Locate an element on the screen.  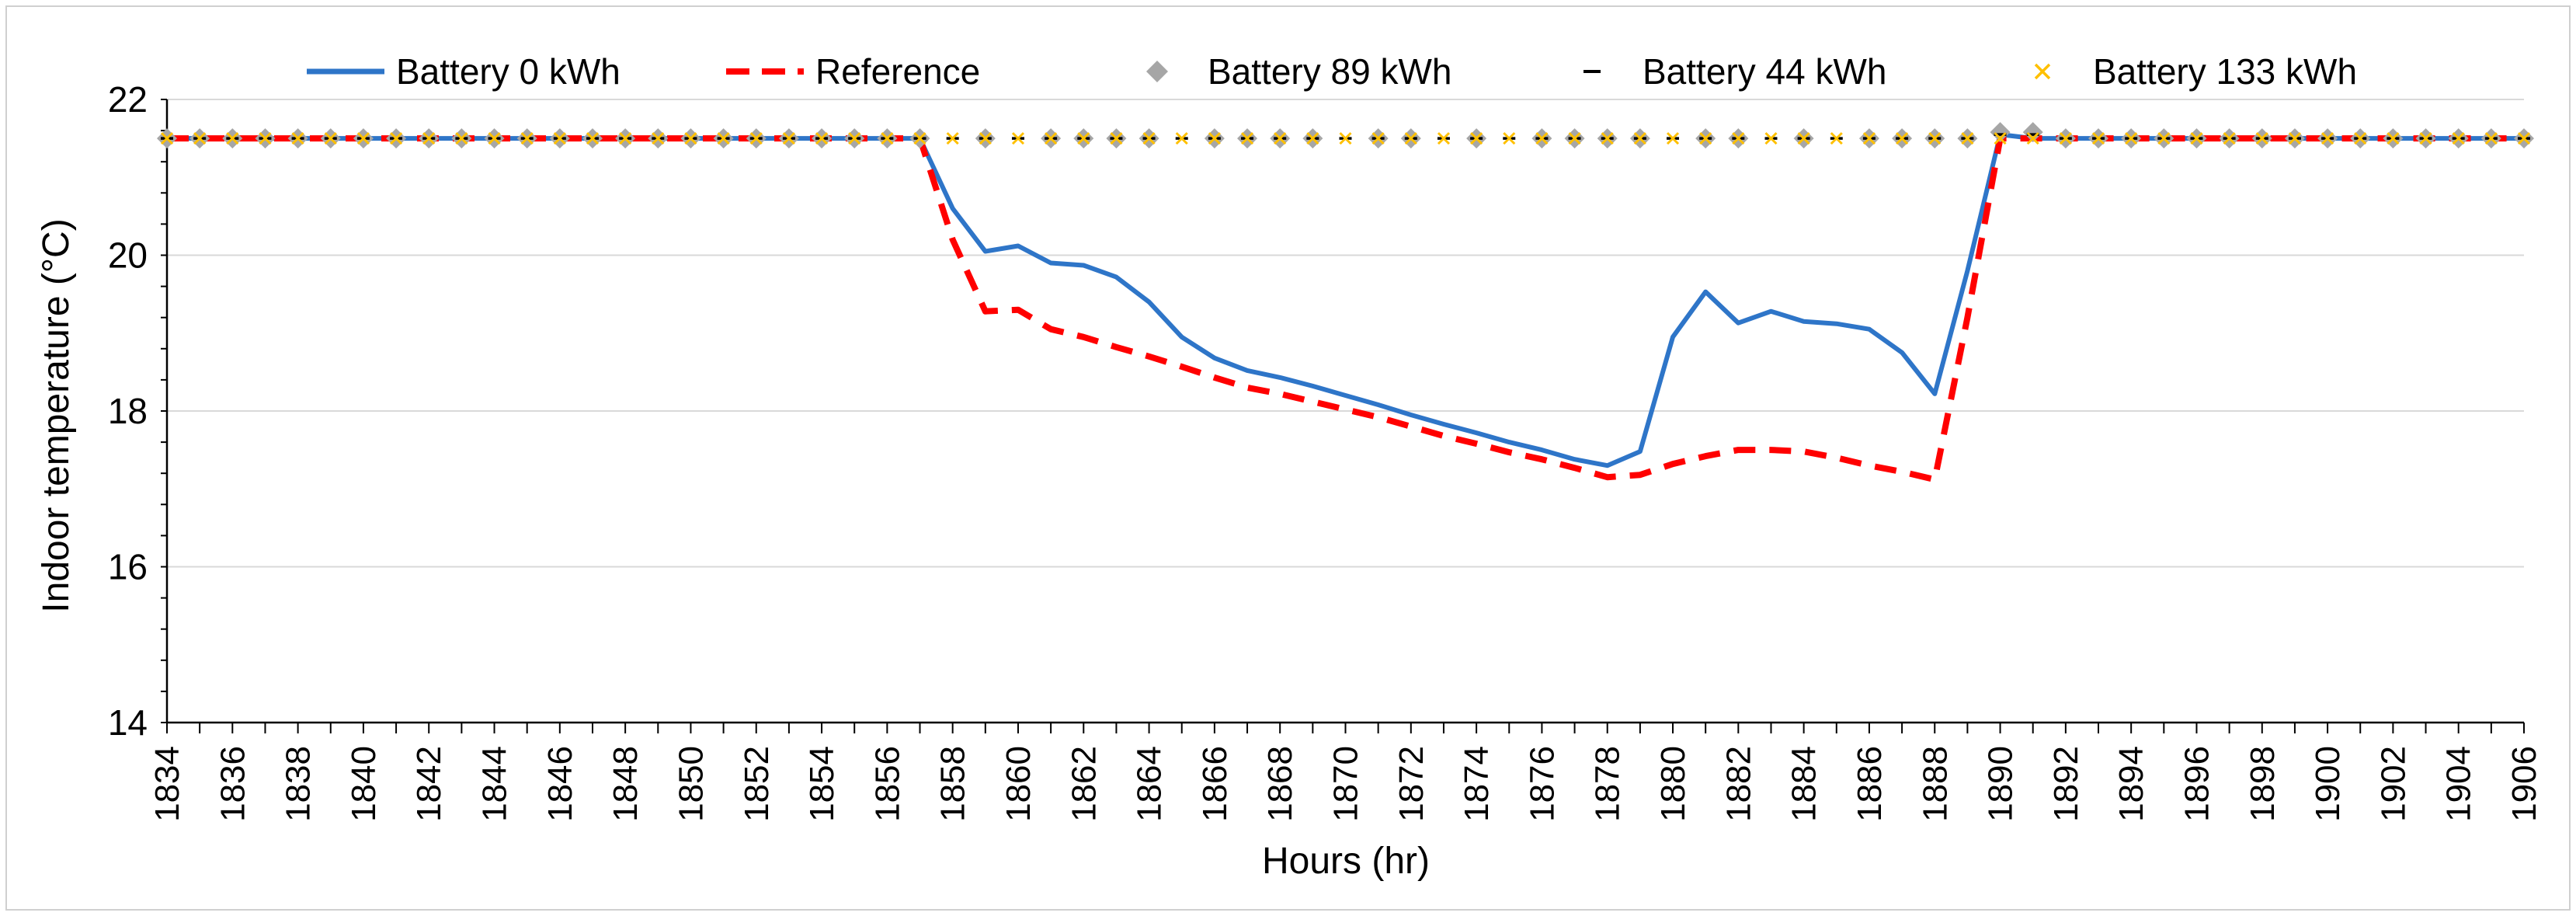
x-tick-label: 1898 is located at coordinates (2263, 784).